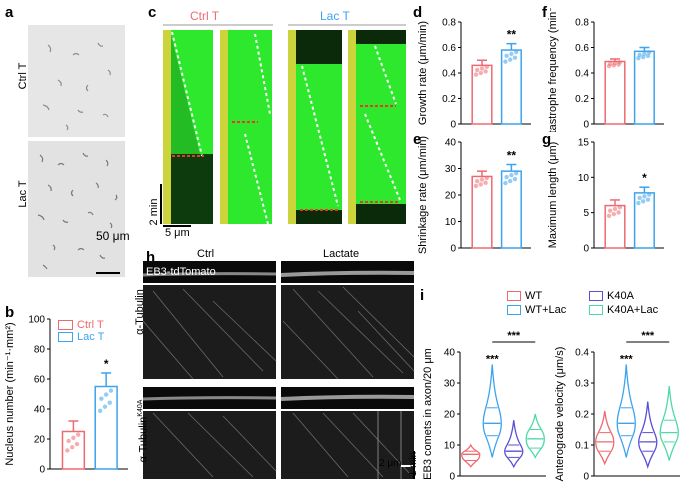 The width and height of the screenshot is (685, 486). Describe the element at coordinates (140, 408) in the screenshot. I see `k40a-superscript: K40A` at that location.